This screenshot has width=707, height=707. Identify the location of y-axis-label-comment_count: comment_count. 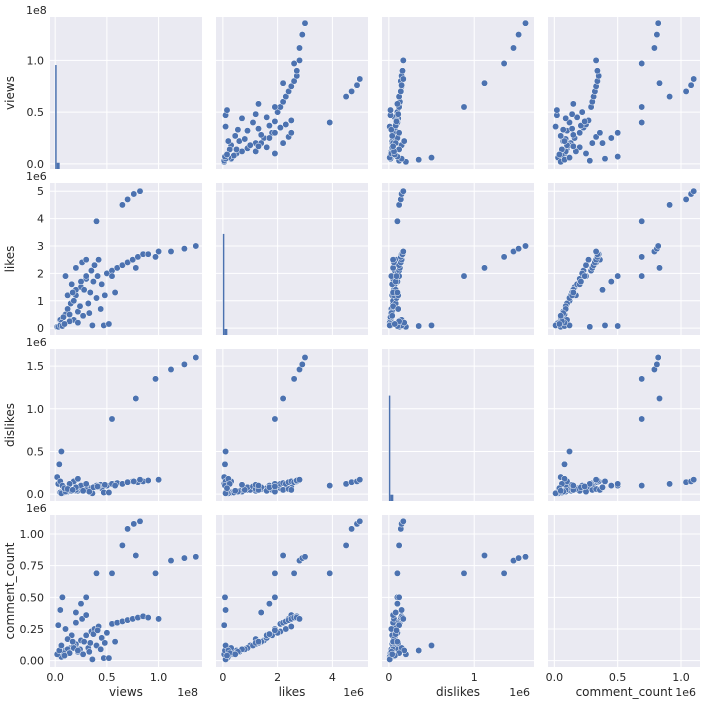
(10, 590).